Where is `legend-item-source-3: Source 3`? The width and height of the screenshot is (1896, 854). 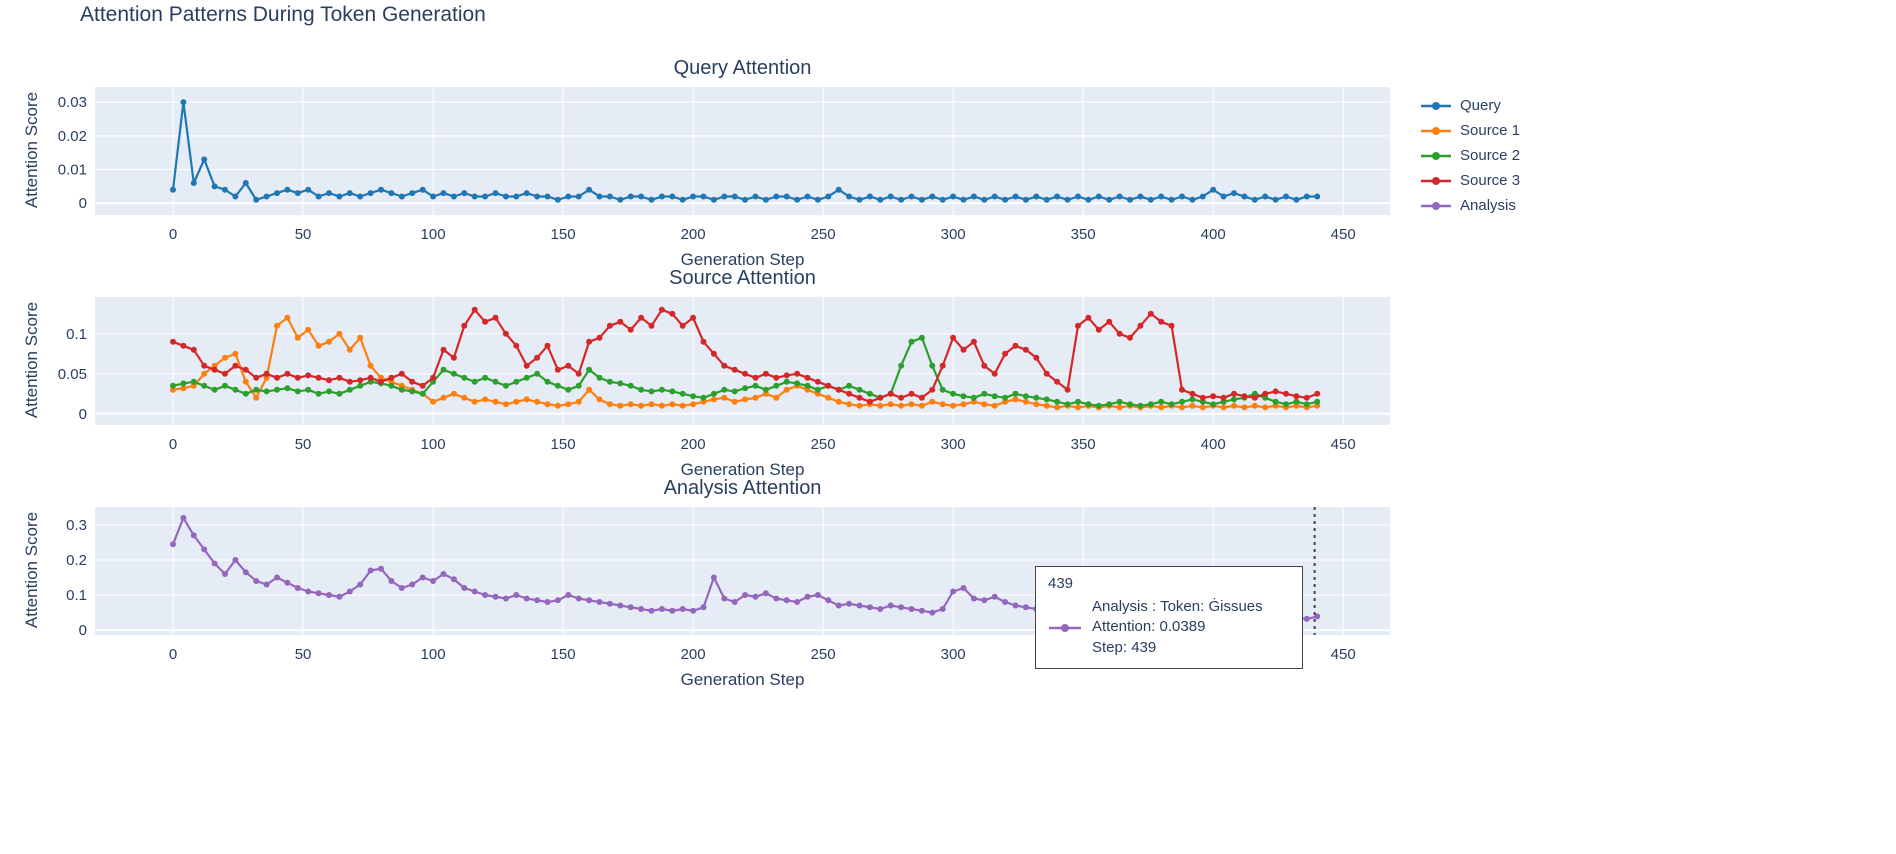 legend-item-source-3: Source 3 is located at coordinates (1470, 180).